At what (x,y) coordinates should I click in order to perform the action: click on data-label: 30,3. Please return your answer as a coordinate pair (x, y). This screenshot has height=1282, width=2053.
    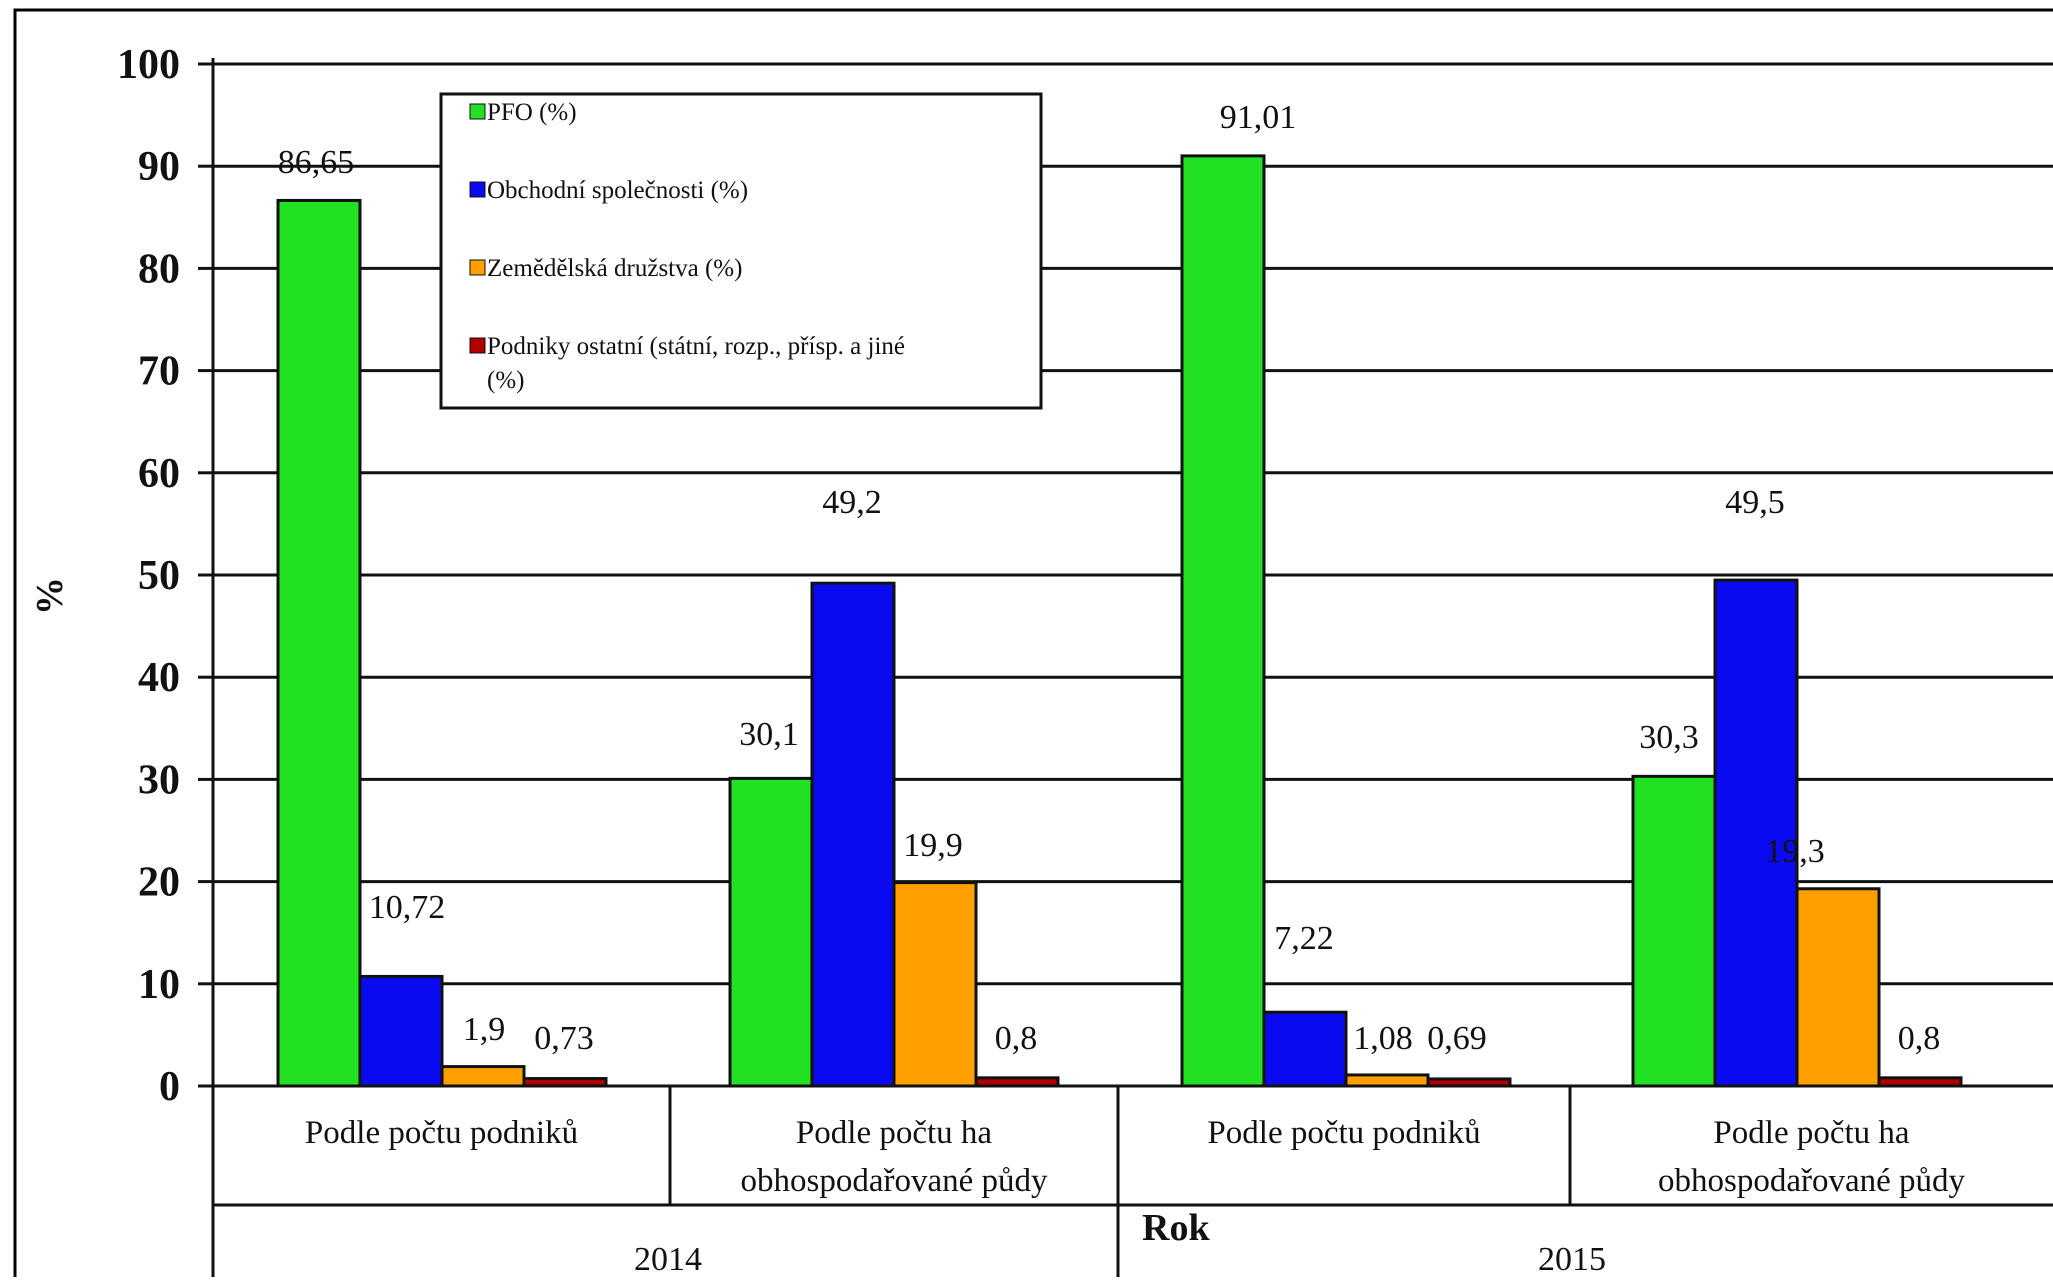
    Looking at the image, I should click on (1669, 737).